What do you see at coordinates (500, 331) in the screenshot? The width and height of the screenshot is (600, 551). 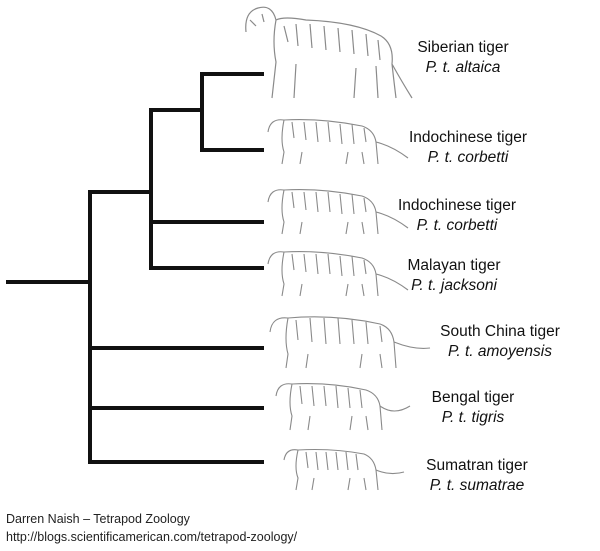 I see `common-name: South China tiger` at bounding box center [500, 331].